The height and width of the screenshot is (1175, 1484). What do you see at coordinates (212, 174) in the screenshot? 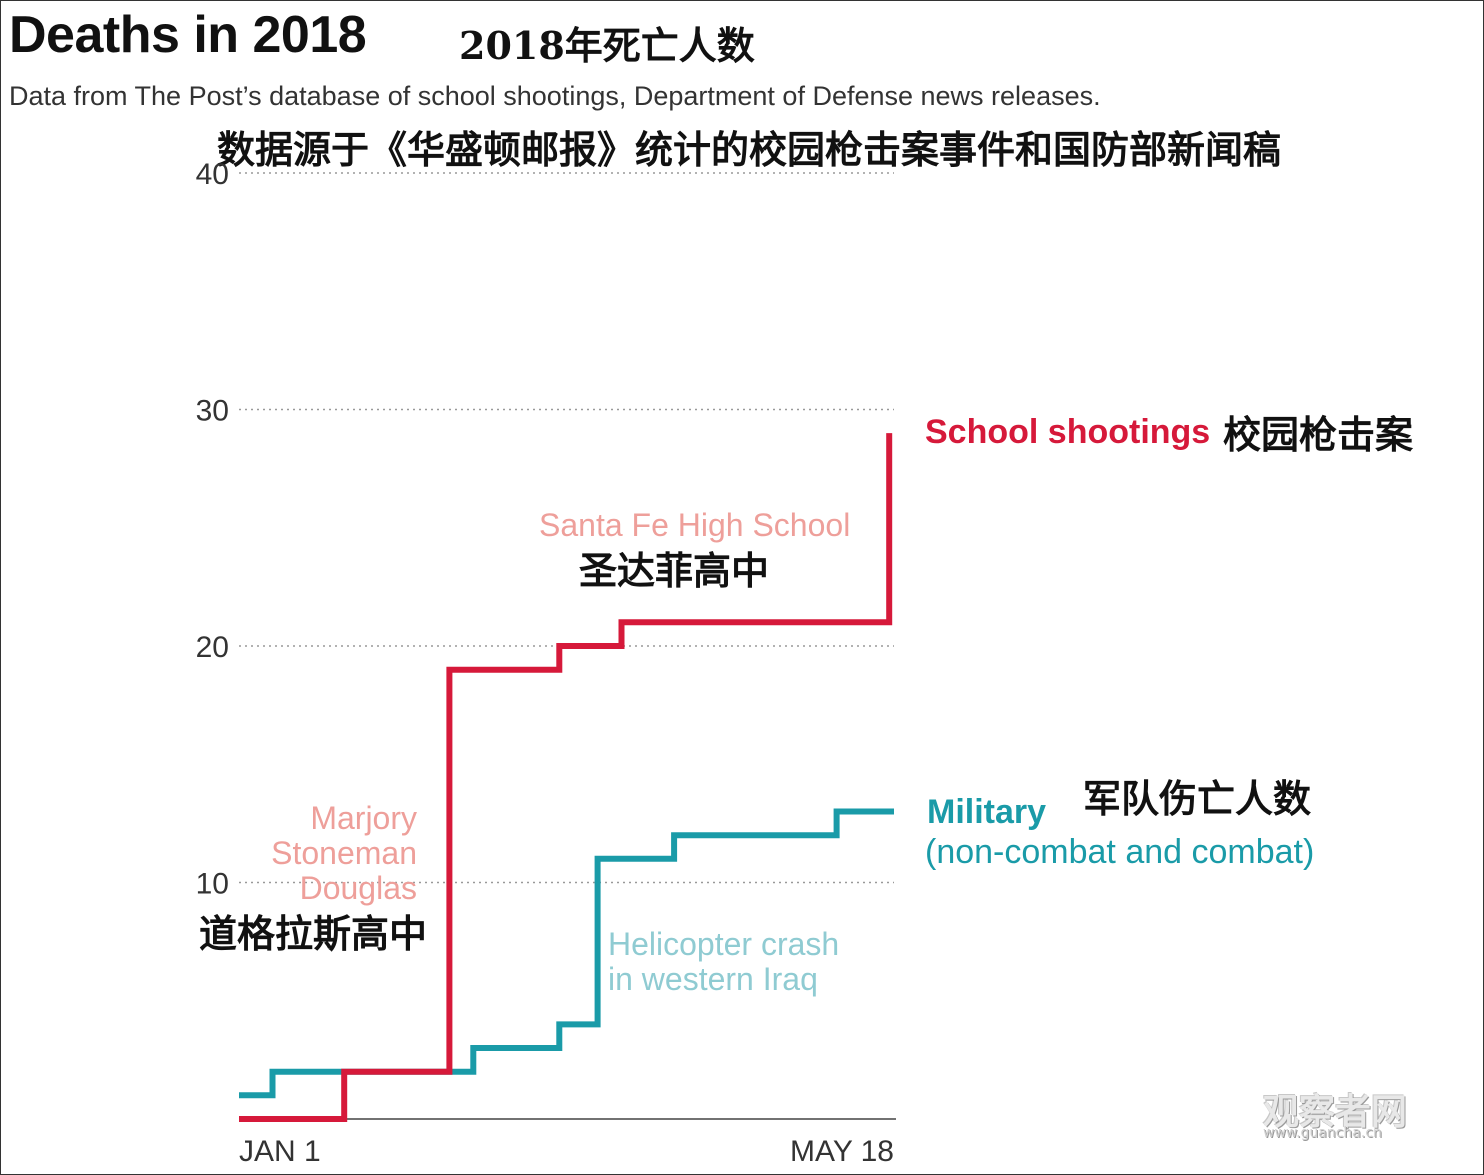
I see `y-tick-label-40: 40` at bounding box center [212, 174].